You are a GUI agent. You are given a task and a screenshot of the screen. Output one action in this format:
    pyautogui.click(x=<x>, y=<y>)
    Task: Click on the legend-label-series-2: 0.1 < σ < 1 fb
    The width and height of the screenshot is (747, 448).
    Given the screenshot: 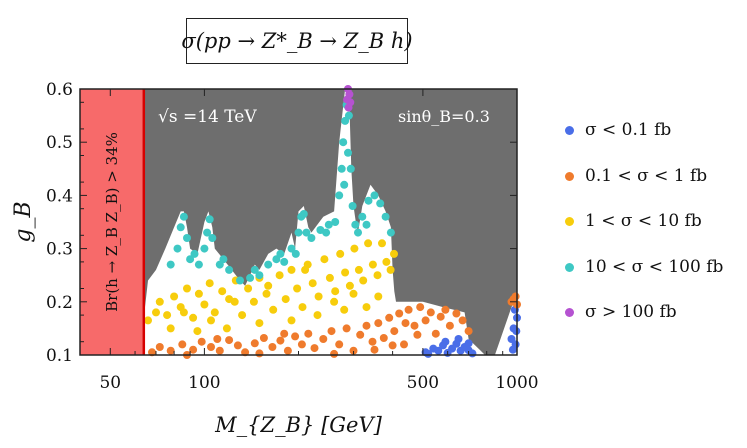 What is the action you would take?
    pyautogui.click(x=646, y=176)
    